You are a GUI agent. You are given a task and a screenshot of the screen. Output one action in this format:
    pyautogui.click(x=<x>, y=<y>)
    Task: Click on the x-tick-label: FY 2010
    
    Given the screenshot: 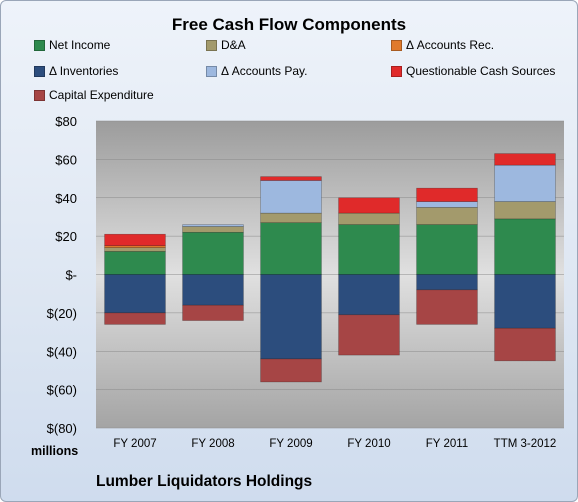 What is the action you would take?
    pyautogui.click(x=368, y=444)
    